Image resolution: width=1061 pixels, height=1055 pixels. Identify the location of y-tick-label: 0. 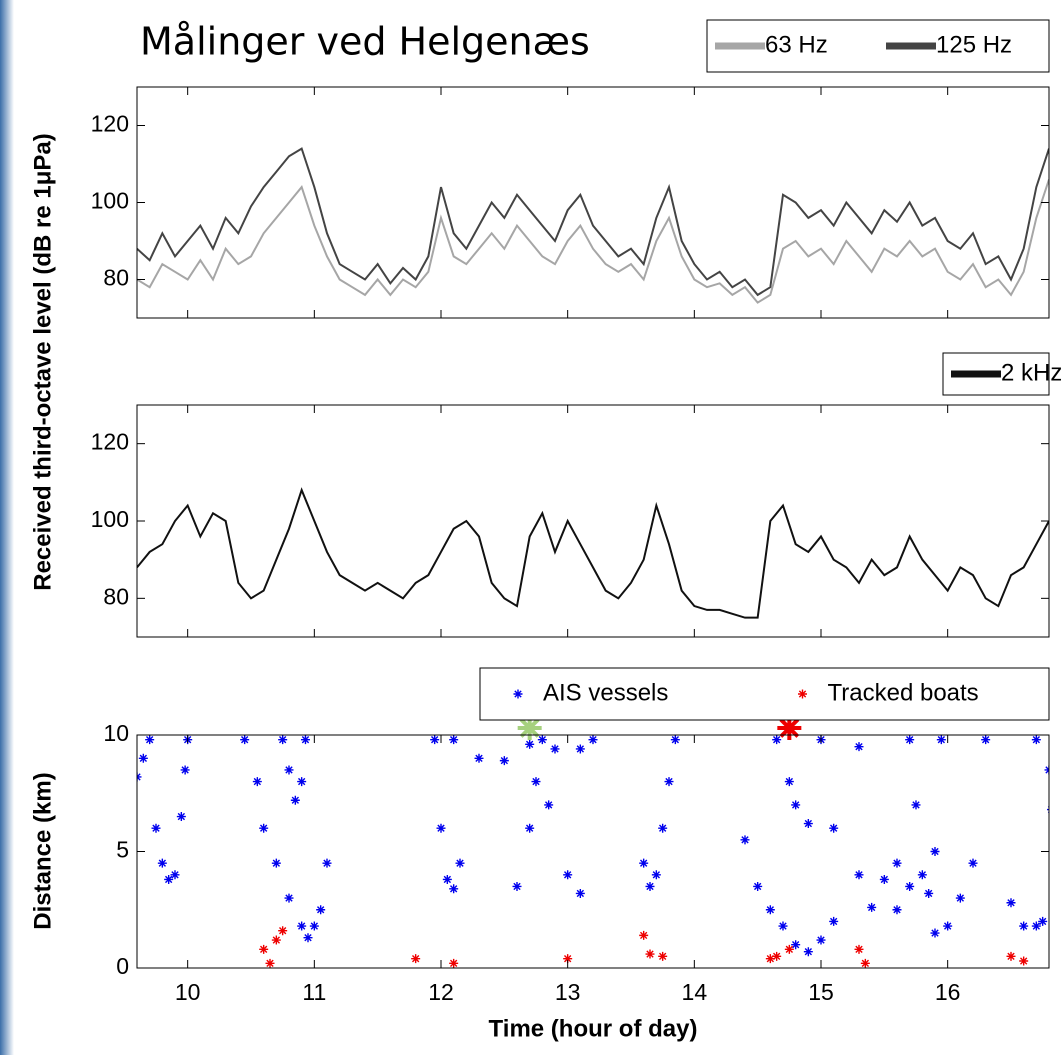
(122, 966).